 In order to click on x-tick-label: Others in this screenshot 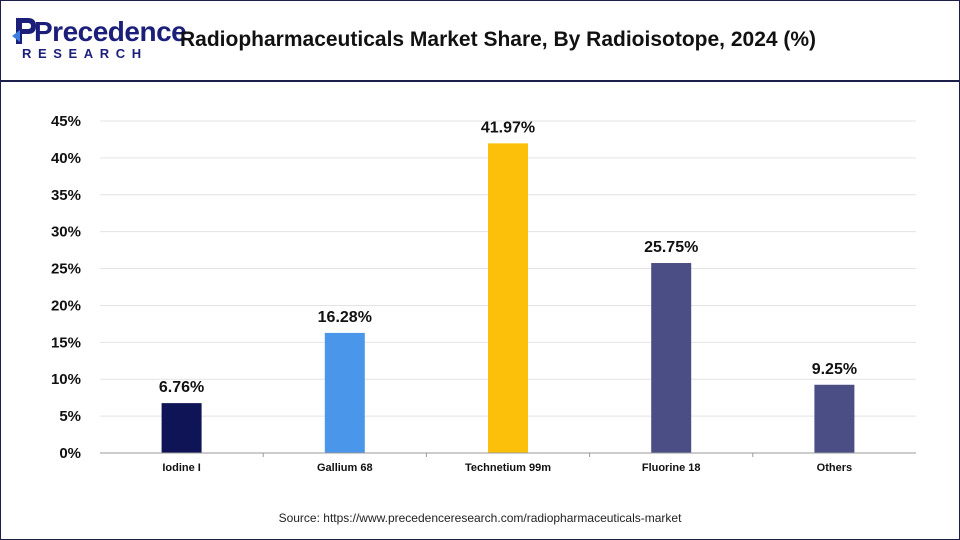, I will do `click(834, 468)`.